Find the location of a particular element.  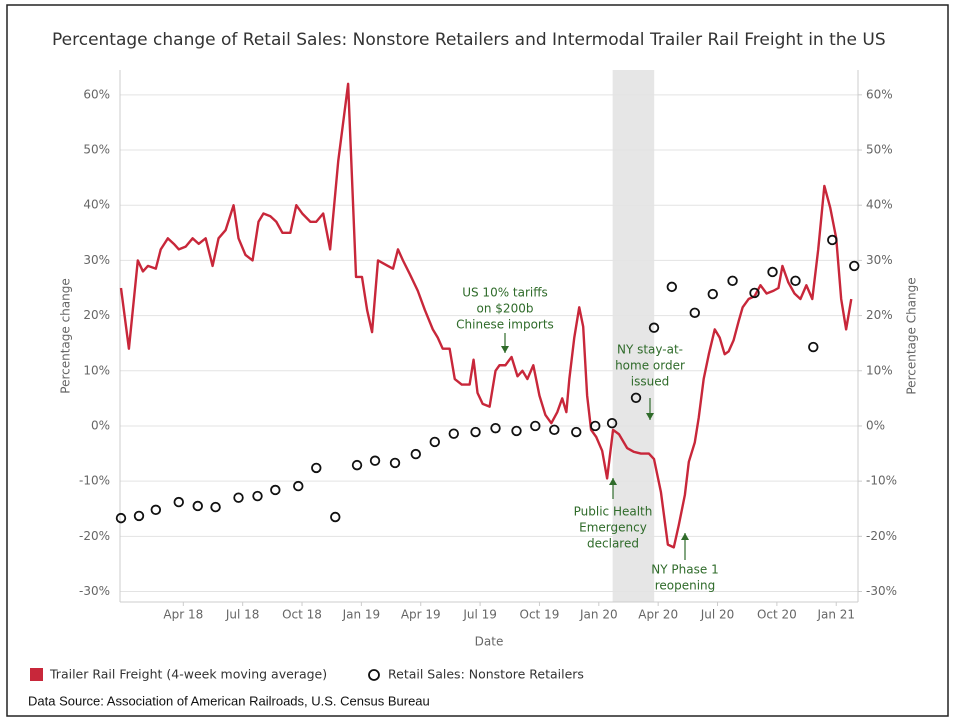

y2-axis-label: Percentage Change is located at coordinates (912, 335).